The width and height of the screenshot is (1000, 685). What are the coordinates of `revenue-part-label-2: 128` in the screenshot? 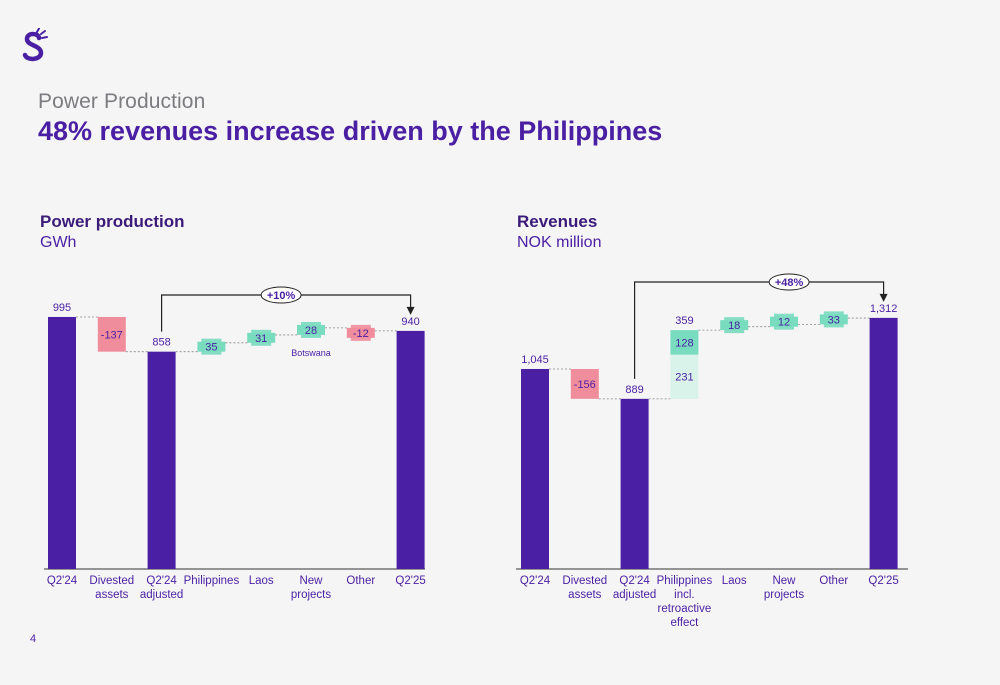 It's located at (684, 343).